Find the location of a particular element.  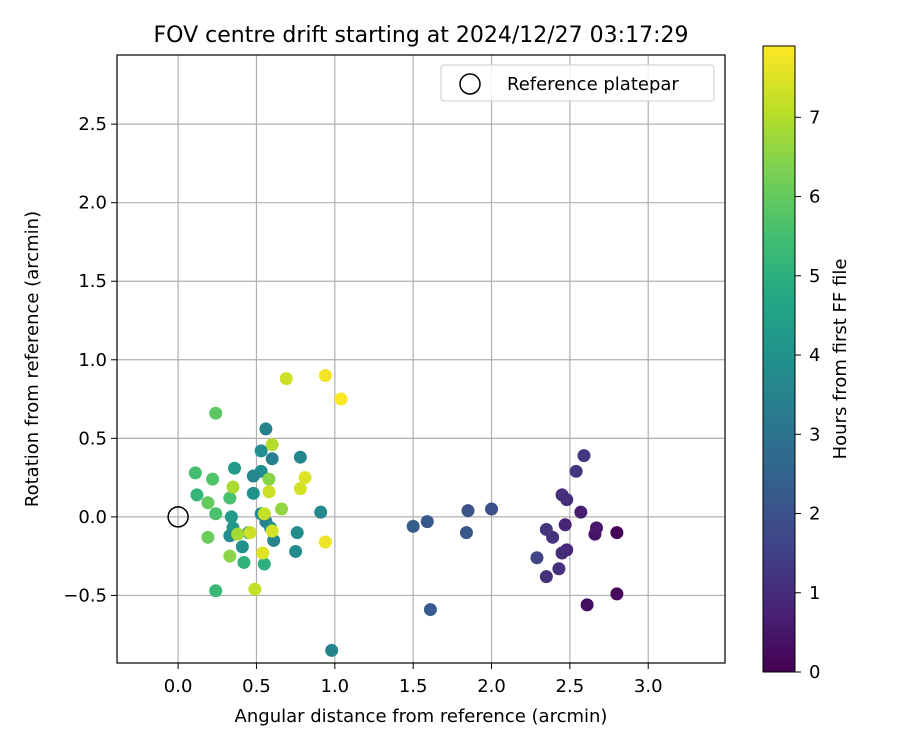

x-tick-label: 0.5 is located at coordinates (256, 686).